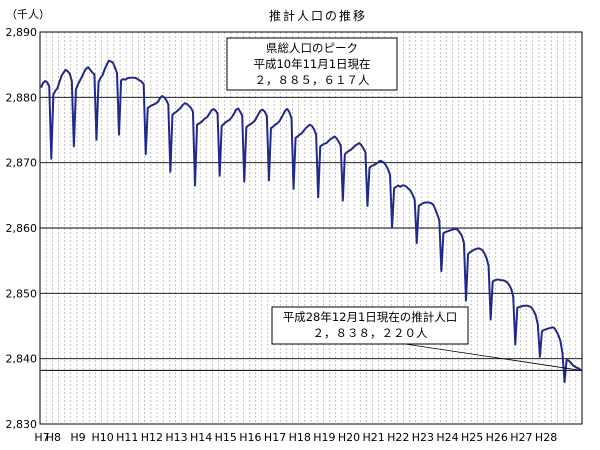 The height and width of the screenshot is (450, 600). What do you see at coordinates (521, 437) in the screenshot?
I see `x-tick-label: H27` at bounding box center [521, 437].